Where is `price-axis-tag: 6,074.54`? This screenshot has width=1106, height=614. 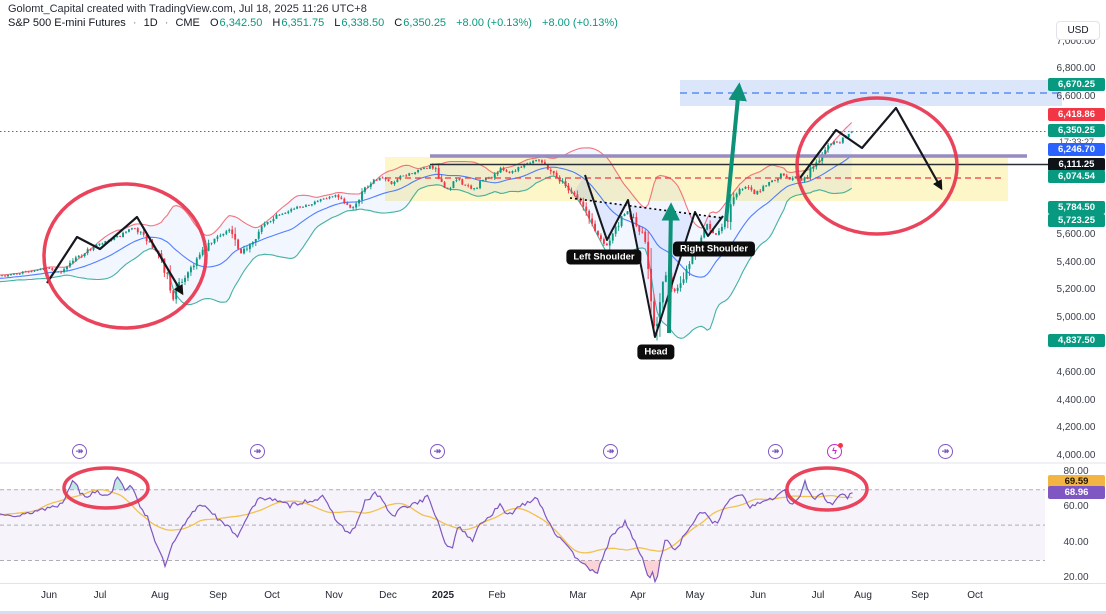 price-axis-tag: 6,074.54 is located at coordinates (1076, 176).